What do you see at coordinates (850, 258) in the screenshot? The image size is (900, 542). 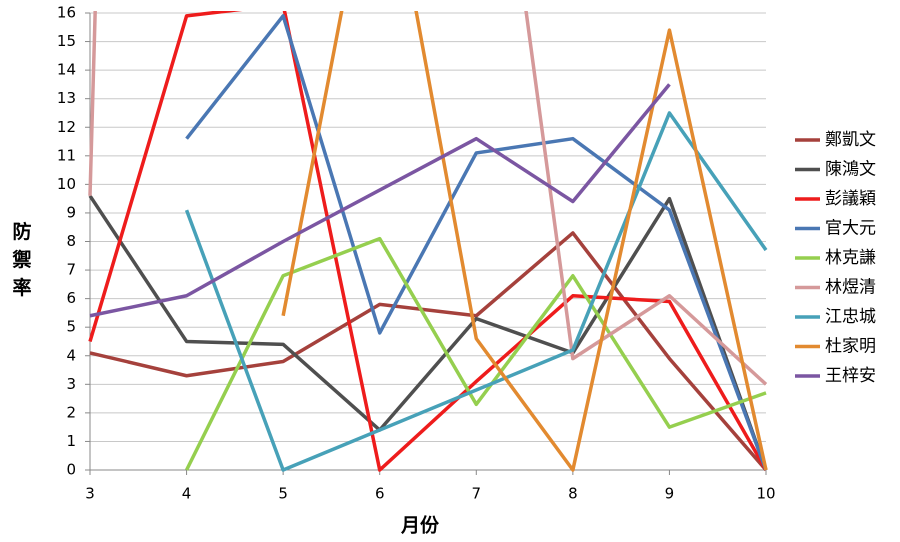 I see `legend-label: 林克謙` at bounding box center [850, 258].